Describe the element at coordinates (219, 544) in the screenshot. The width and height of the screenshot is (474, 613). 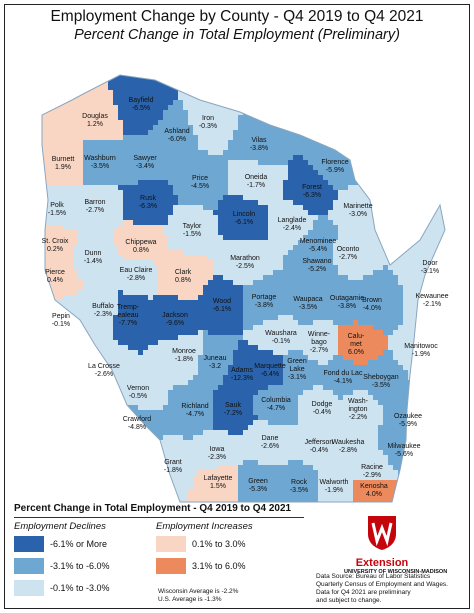
I see `legend-label-increase-mild: 0.1% to 3.0%` at that location.